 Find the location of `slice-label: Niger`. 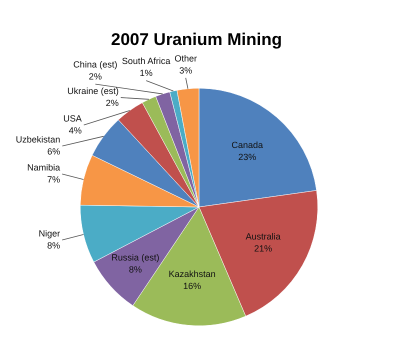

slice-label: Niger is located at coordinates (49, 233).